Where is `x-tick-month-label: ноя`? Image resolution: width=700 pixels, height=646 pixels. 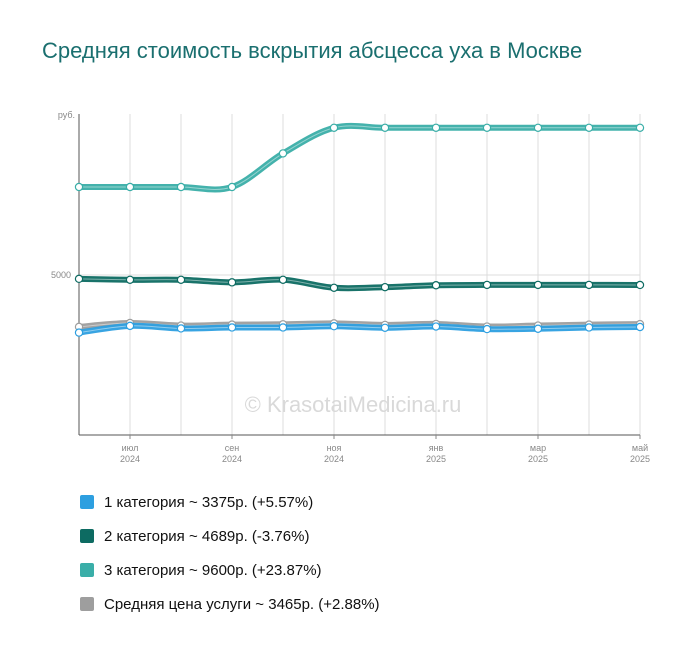 x-tick-month-label: ноя is located at coordinates (334, 448).